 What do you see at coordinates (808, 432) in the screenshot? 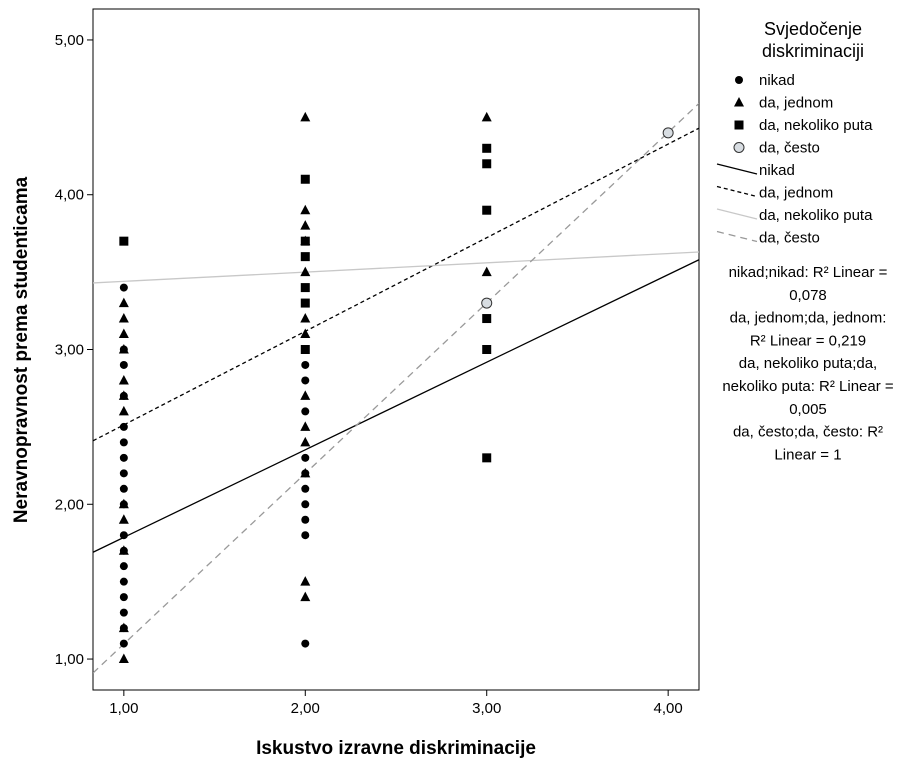
I see `r2-annotation-line: da, često;da, često: R²` at bounding box center [808, 432].